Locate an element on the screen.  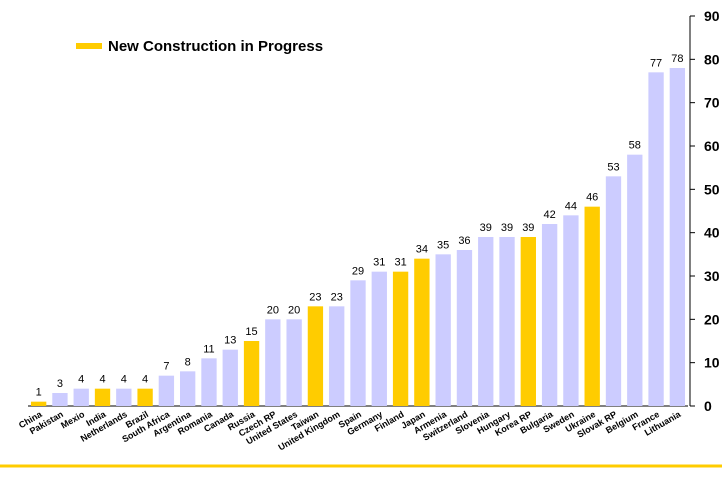
value-label: 46 is located at coordinates (592, 198).